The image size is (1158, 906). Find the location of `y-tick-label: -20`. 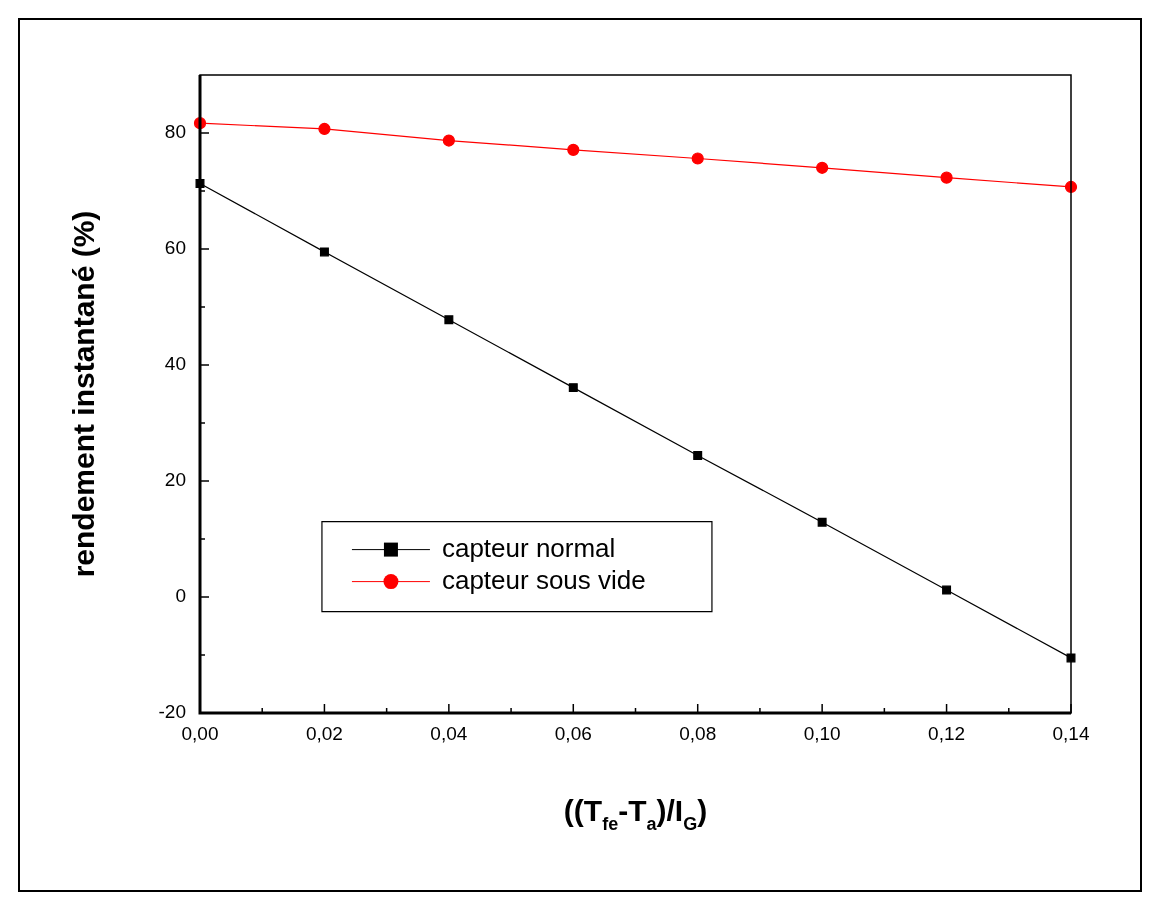

y-tick-label: -20 is located at coordinates (172, 712).